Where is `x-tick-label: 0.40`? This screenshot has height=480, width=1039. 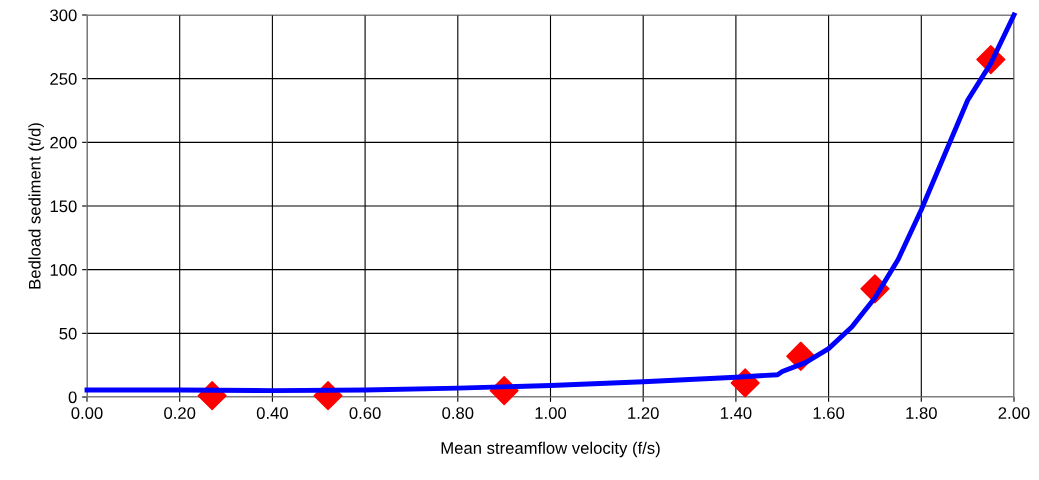 x-tick-label: 0.40 is located at coordinates (272, 413).